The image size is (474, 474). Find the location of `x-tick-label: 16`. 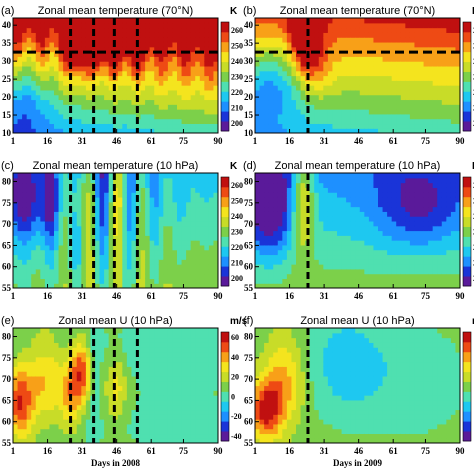

x-tick-label: 16 is located at coordinates (290, 141).